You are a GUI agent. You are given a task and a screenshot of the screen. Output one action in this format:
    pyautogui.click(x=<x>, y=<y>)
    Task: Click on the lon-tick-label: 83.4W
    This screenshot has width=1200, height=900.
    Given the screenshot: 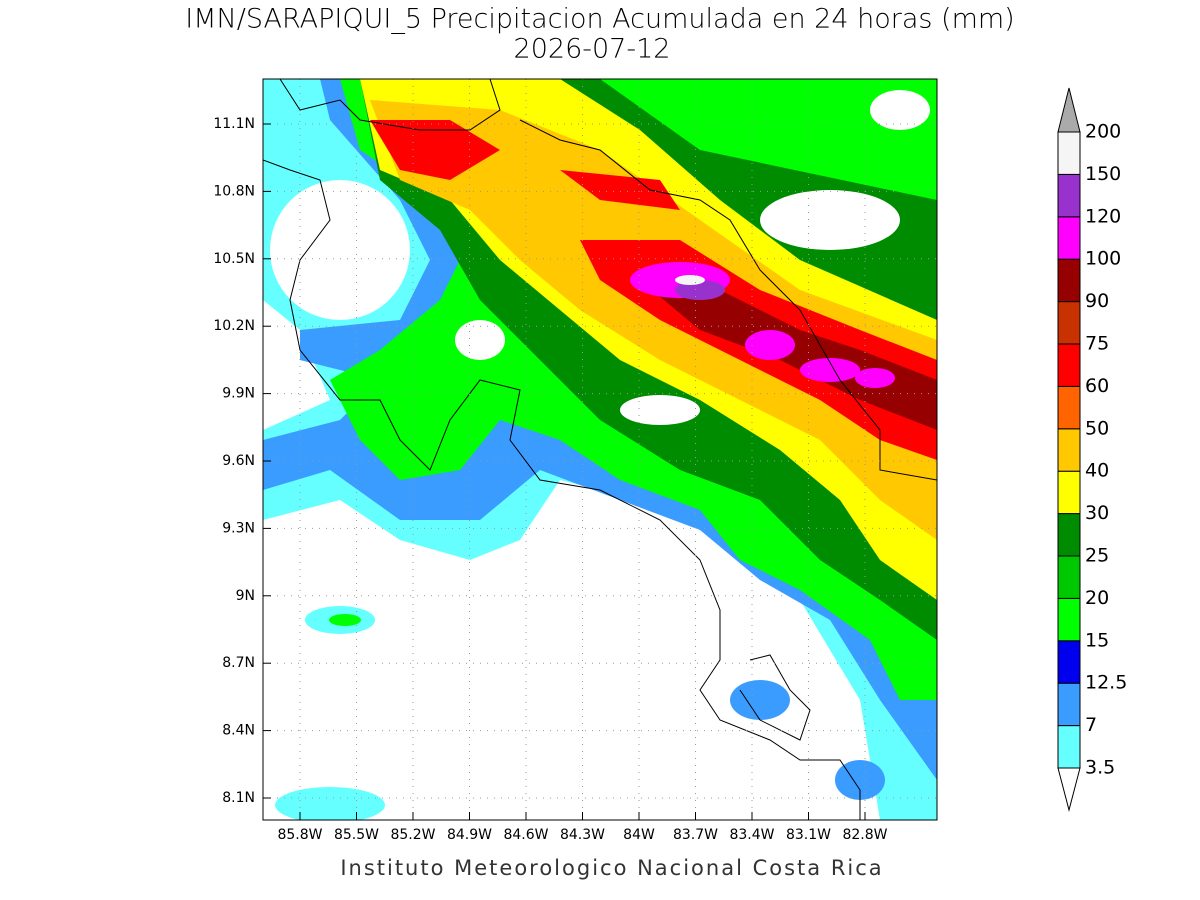 What is the action you would take?
    pyautogui.click(x=751, y=835)
    